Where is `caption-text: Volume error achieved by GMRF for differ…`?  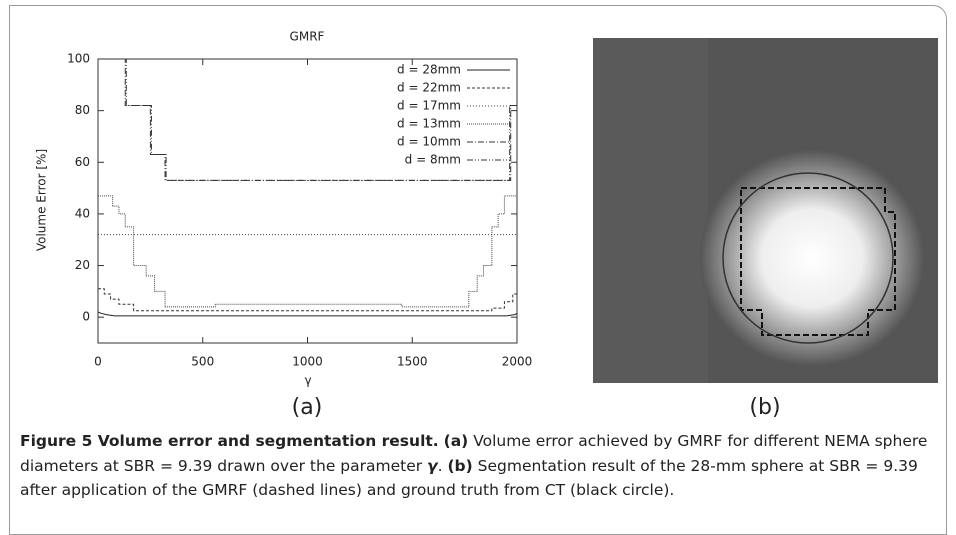 caption-text: Volume error achieved by GMRF for differ… is located at coordinates (474, 453).